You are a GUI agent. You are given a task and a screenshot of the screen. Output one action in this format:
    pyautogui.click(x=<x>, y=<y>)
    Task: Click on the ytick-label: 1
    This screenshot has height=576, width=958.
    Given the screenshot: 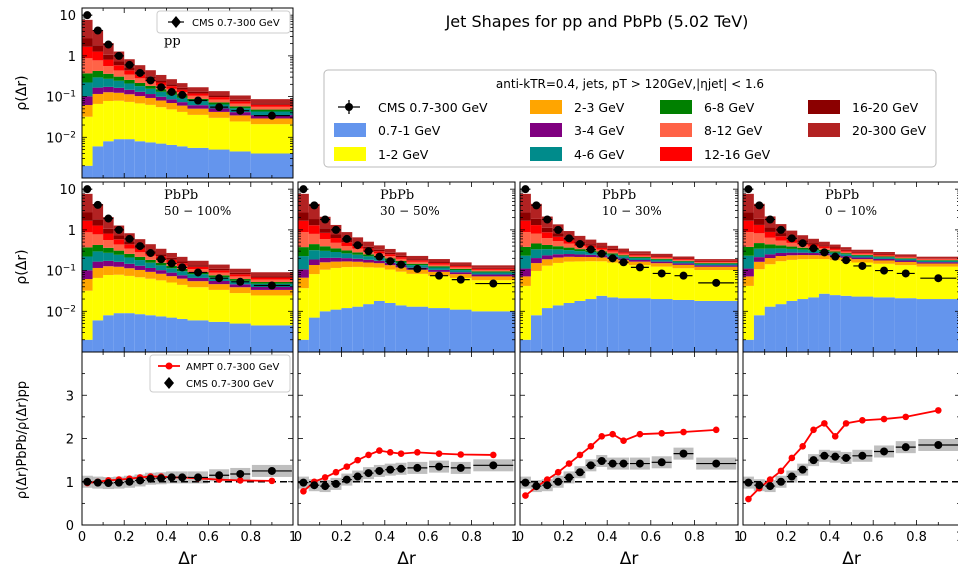 What is the action you would take?
    pyautogui.click(x=72, y=57)
    